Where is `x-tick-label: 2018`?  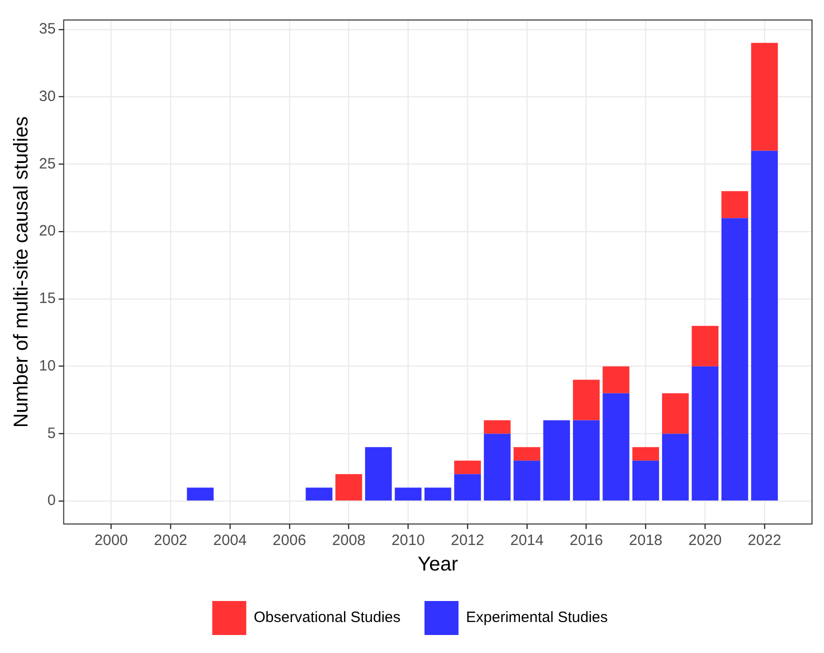 x-tick-label: 2018 is located at coordinates (645, 541).